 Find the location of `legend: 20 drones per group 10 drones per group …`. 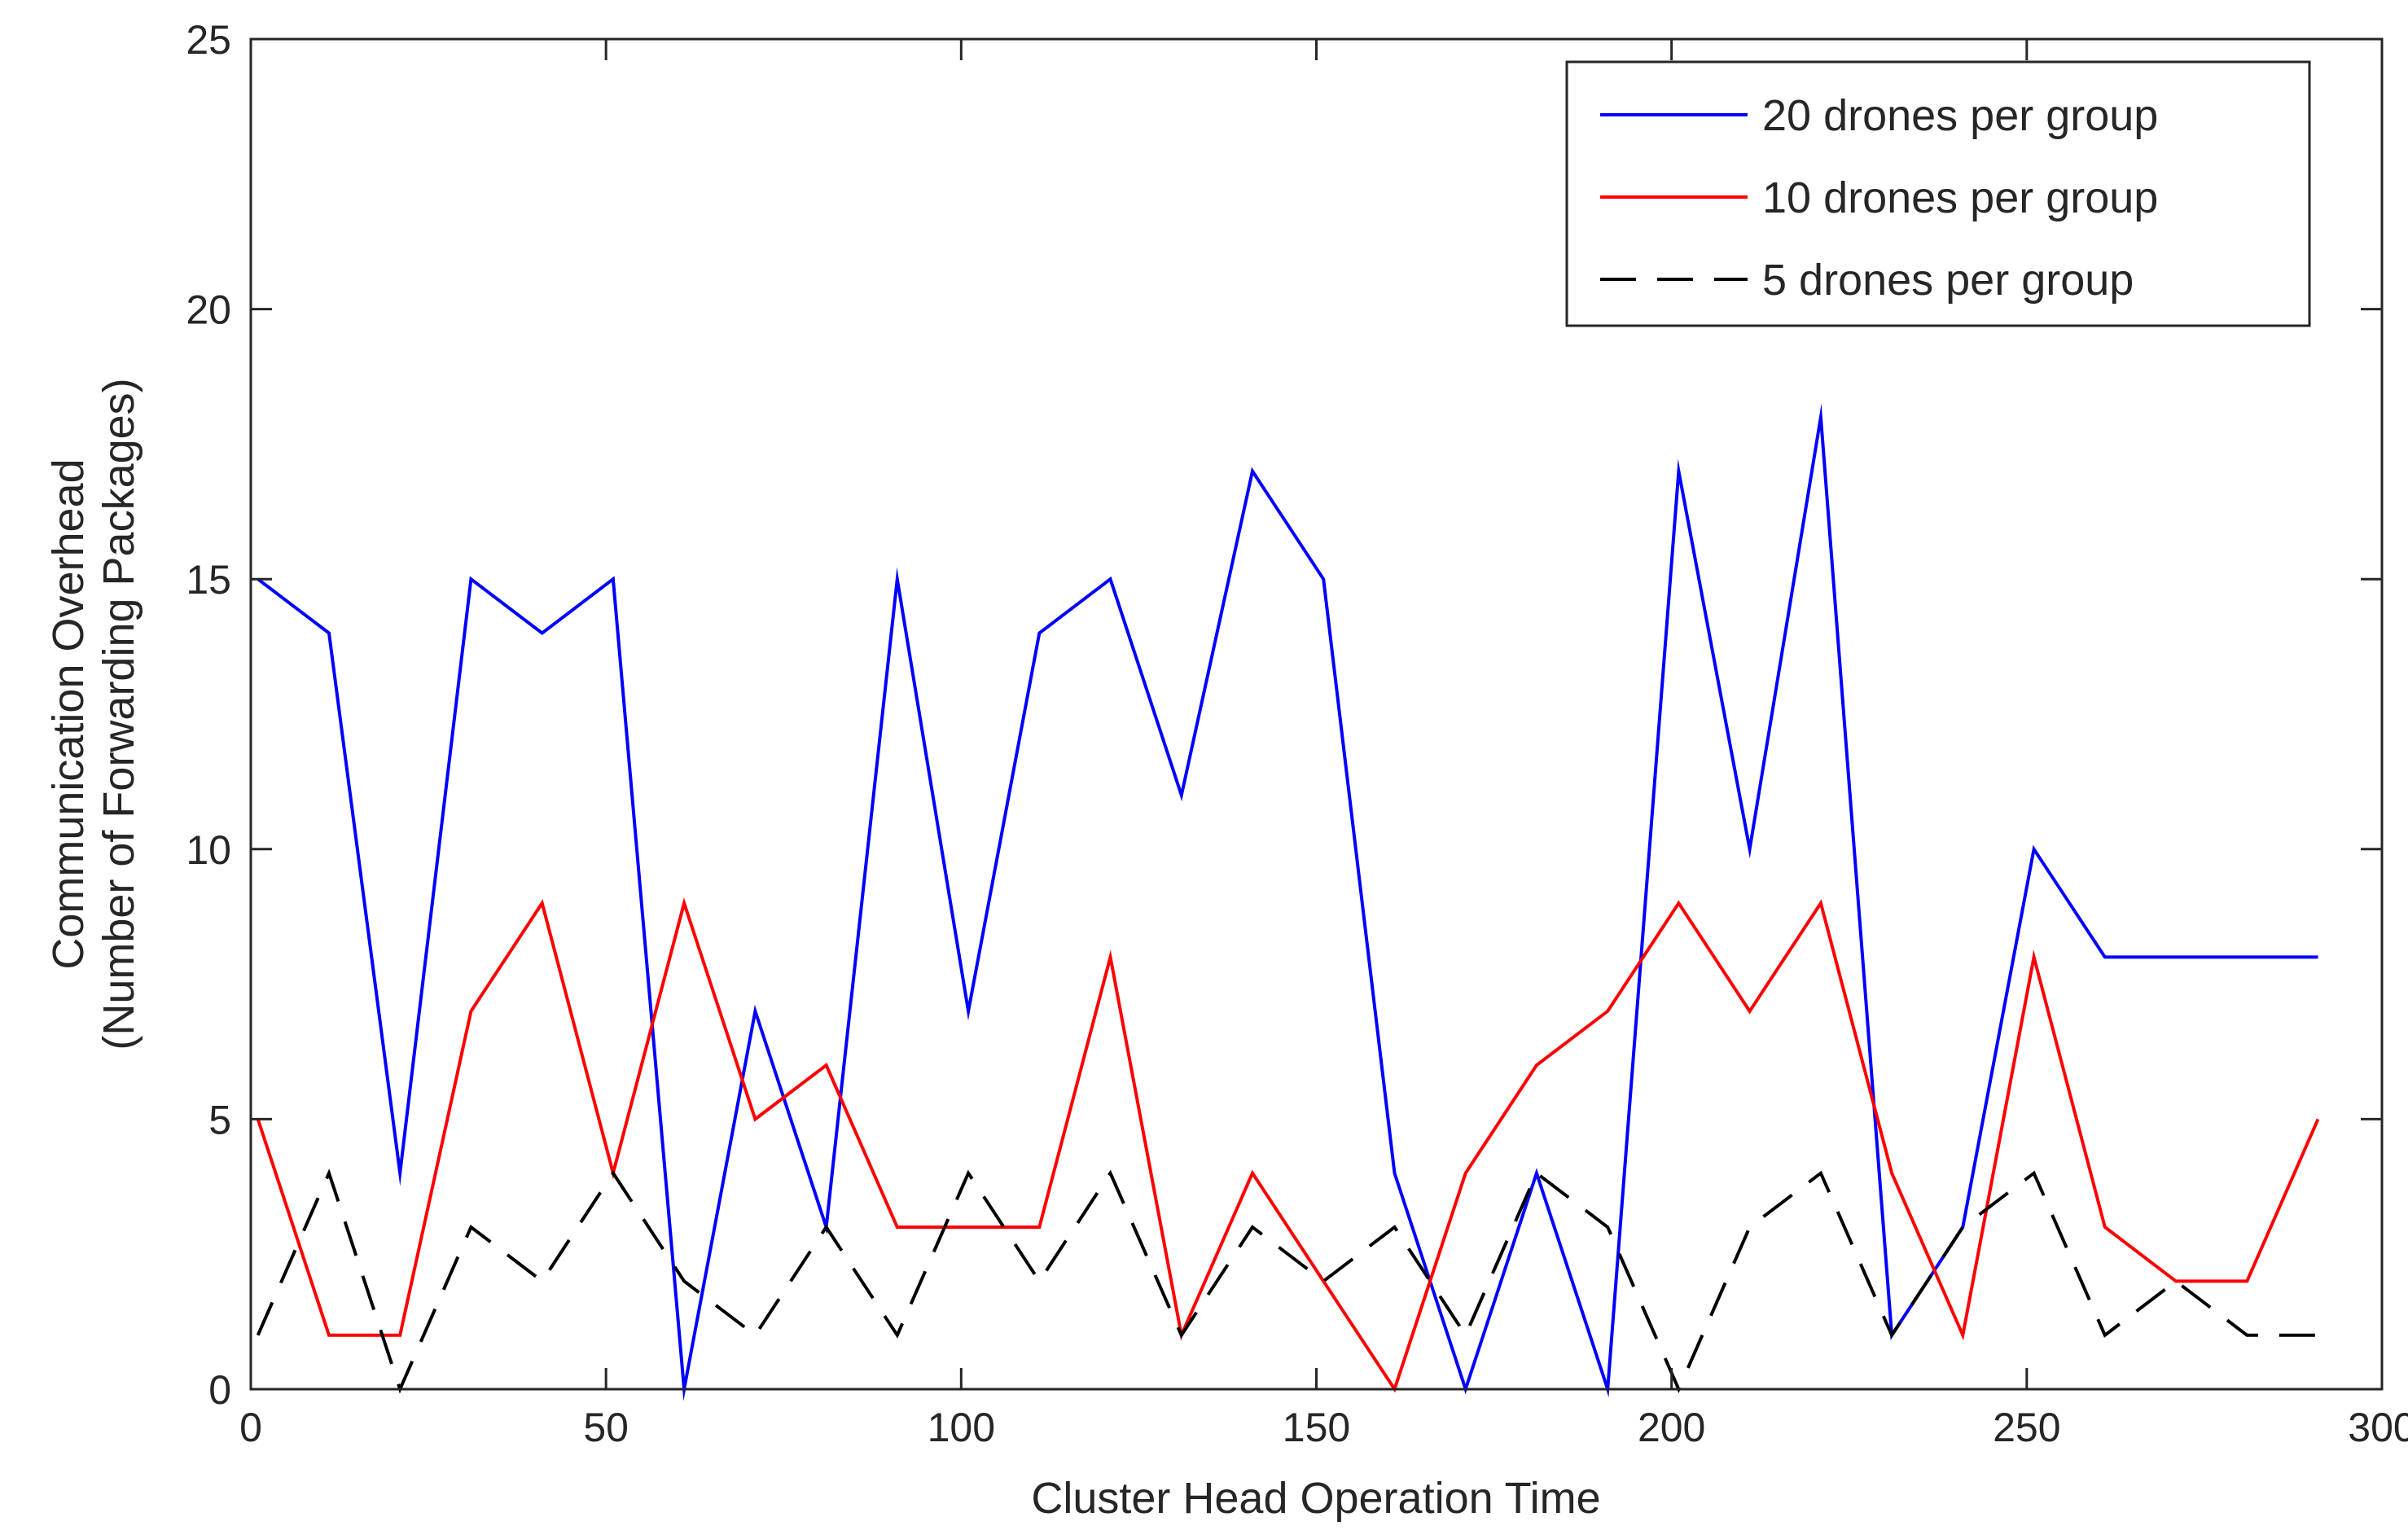

legend: 20 drones per group 10 drones per group … is located at coordinates (1938, 193).